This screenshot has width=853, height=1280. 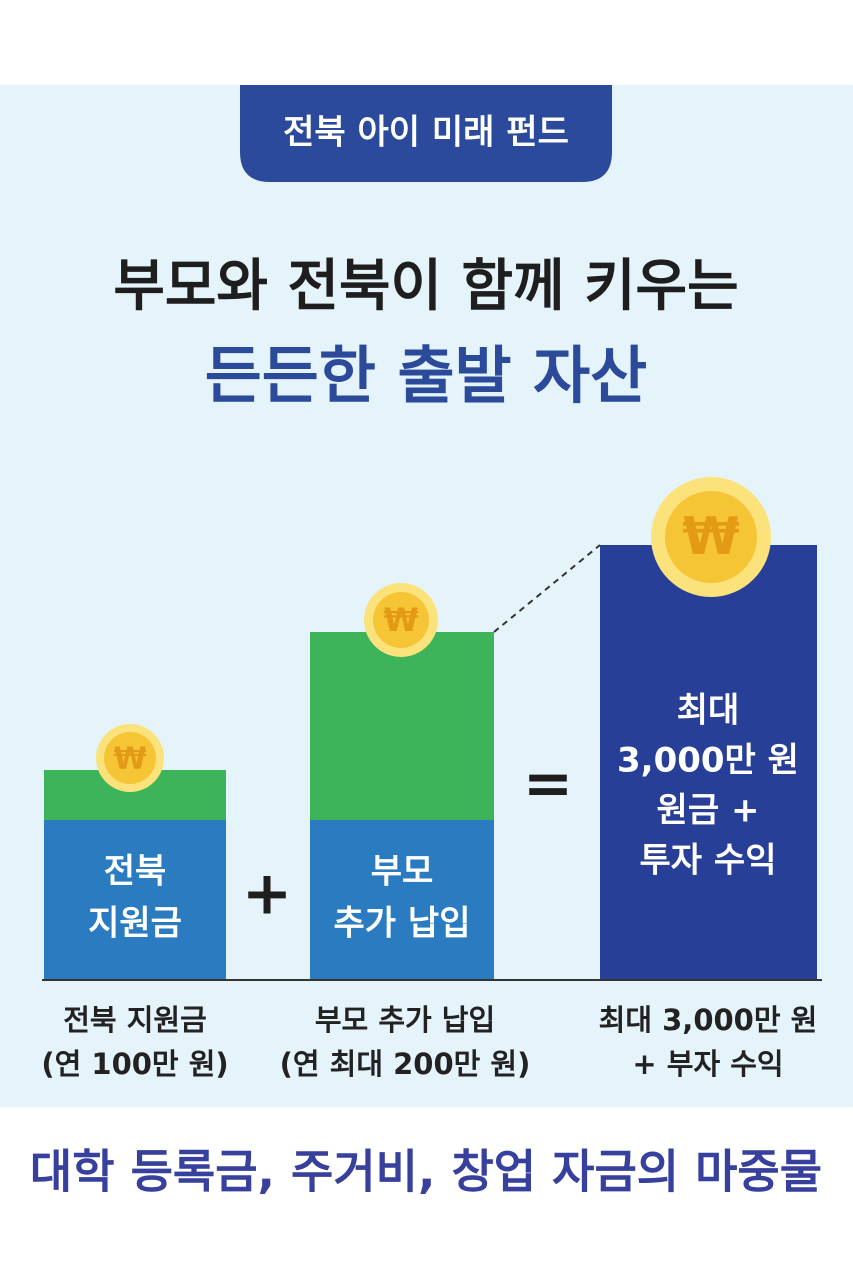 I want to click on badge-text: 전북 아이 미래 펀드, so click(x=426, y=133).